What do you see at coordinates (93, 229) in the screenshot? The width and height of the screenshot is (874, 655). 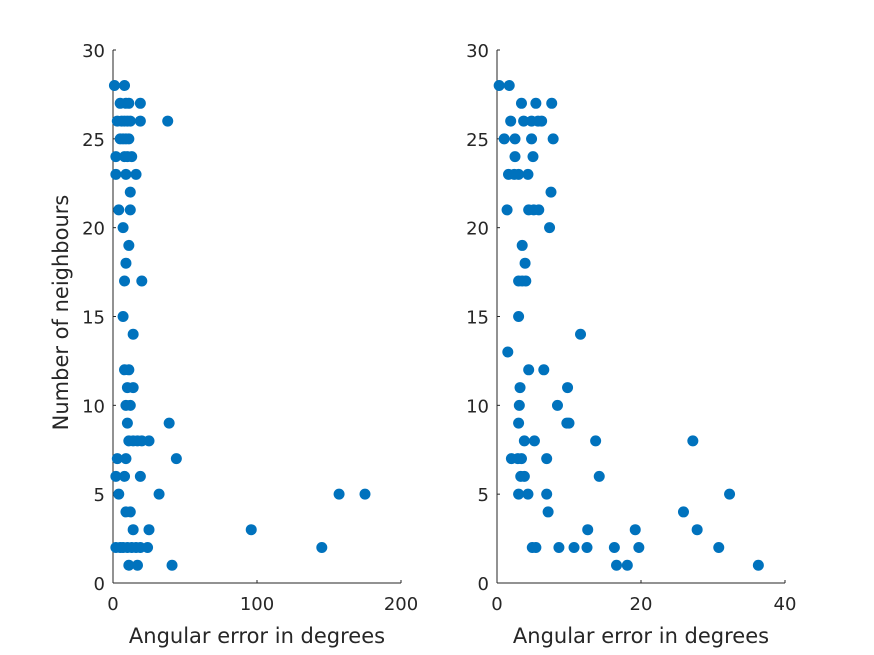 I see `left-y-tick-label: 20` at bounding box center [93, 229].